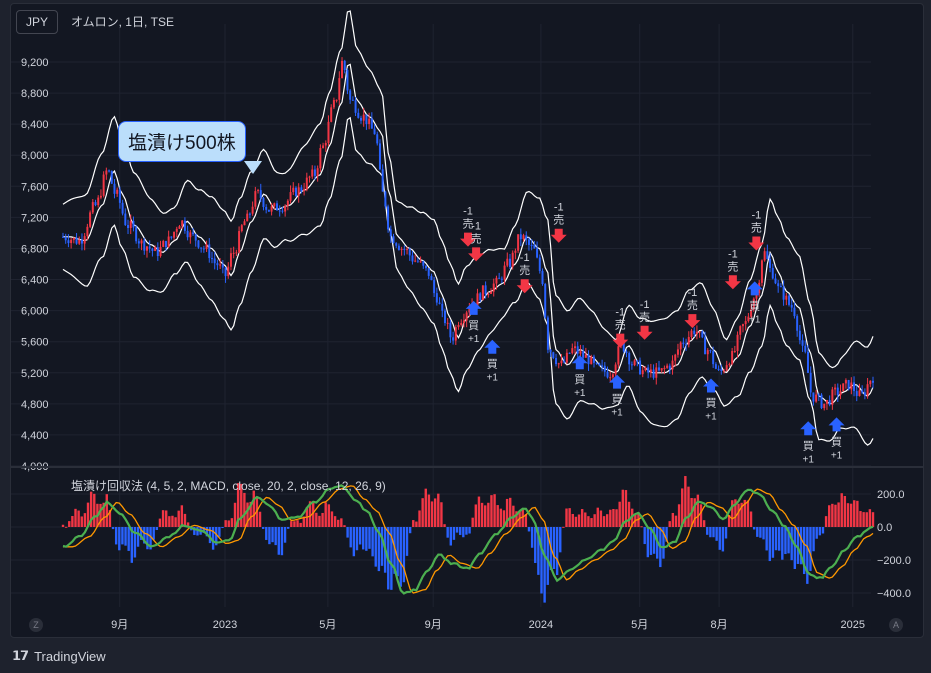 The height and width of the screenshot is (673, 931). Describe the element at coordinates (488, 625) in the screenshot. I see `time-axis: 9月 2023 5月 9月 2024 5月 8月 2025` at that location.